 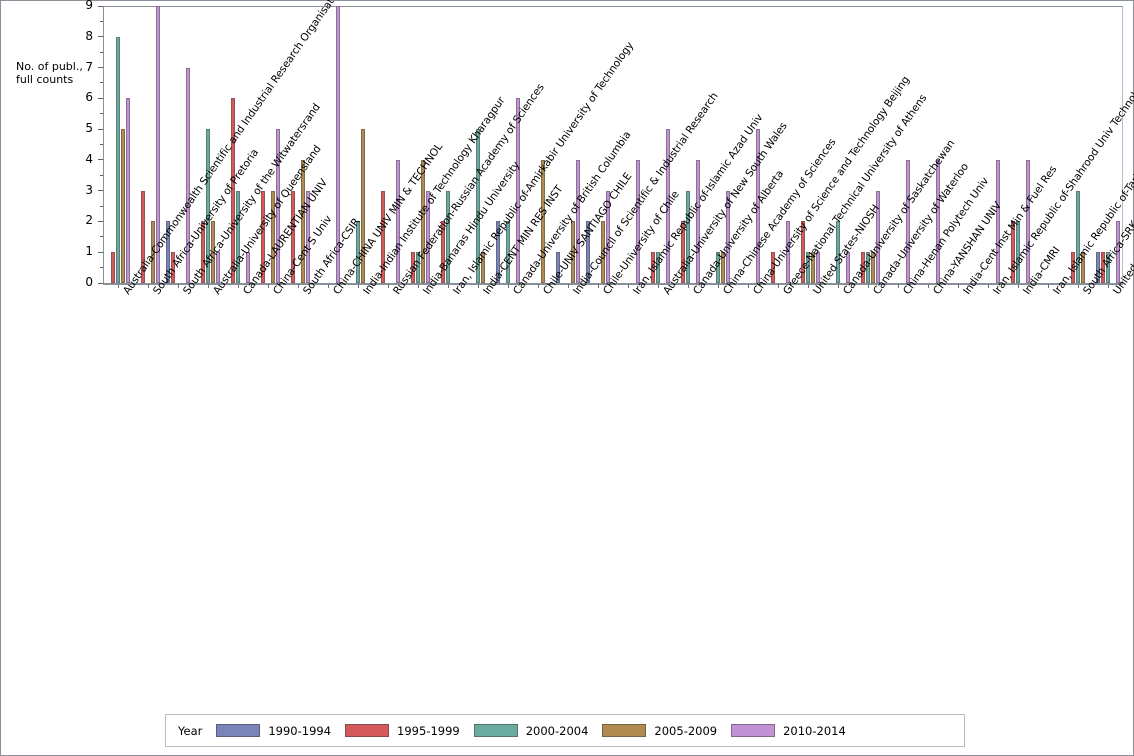 What do you see at coordinates (273, 731) in the screenshot?
I see `legend-entry: 1990-1994` at bounding box center [273, 731].